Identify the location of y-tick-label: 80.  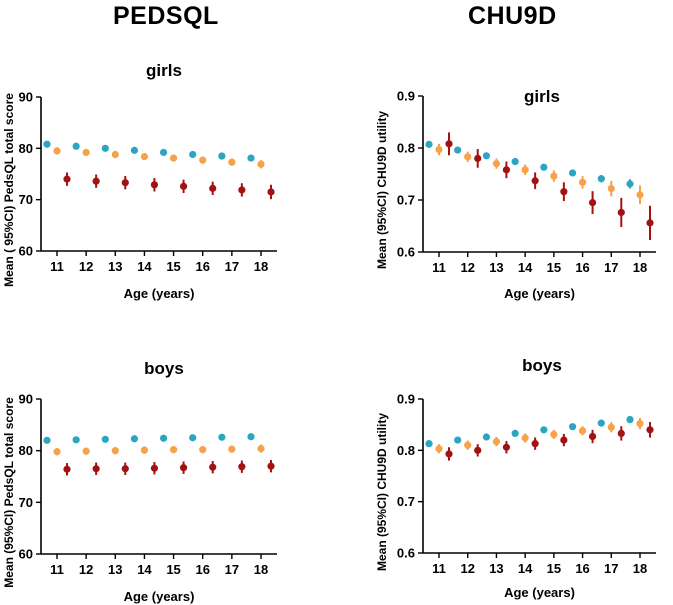
(26, 450).